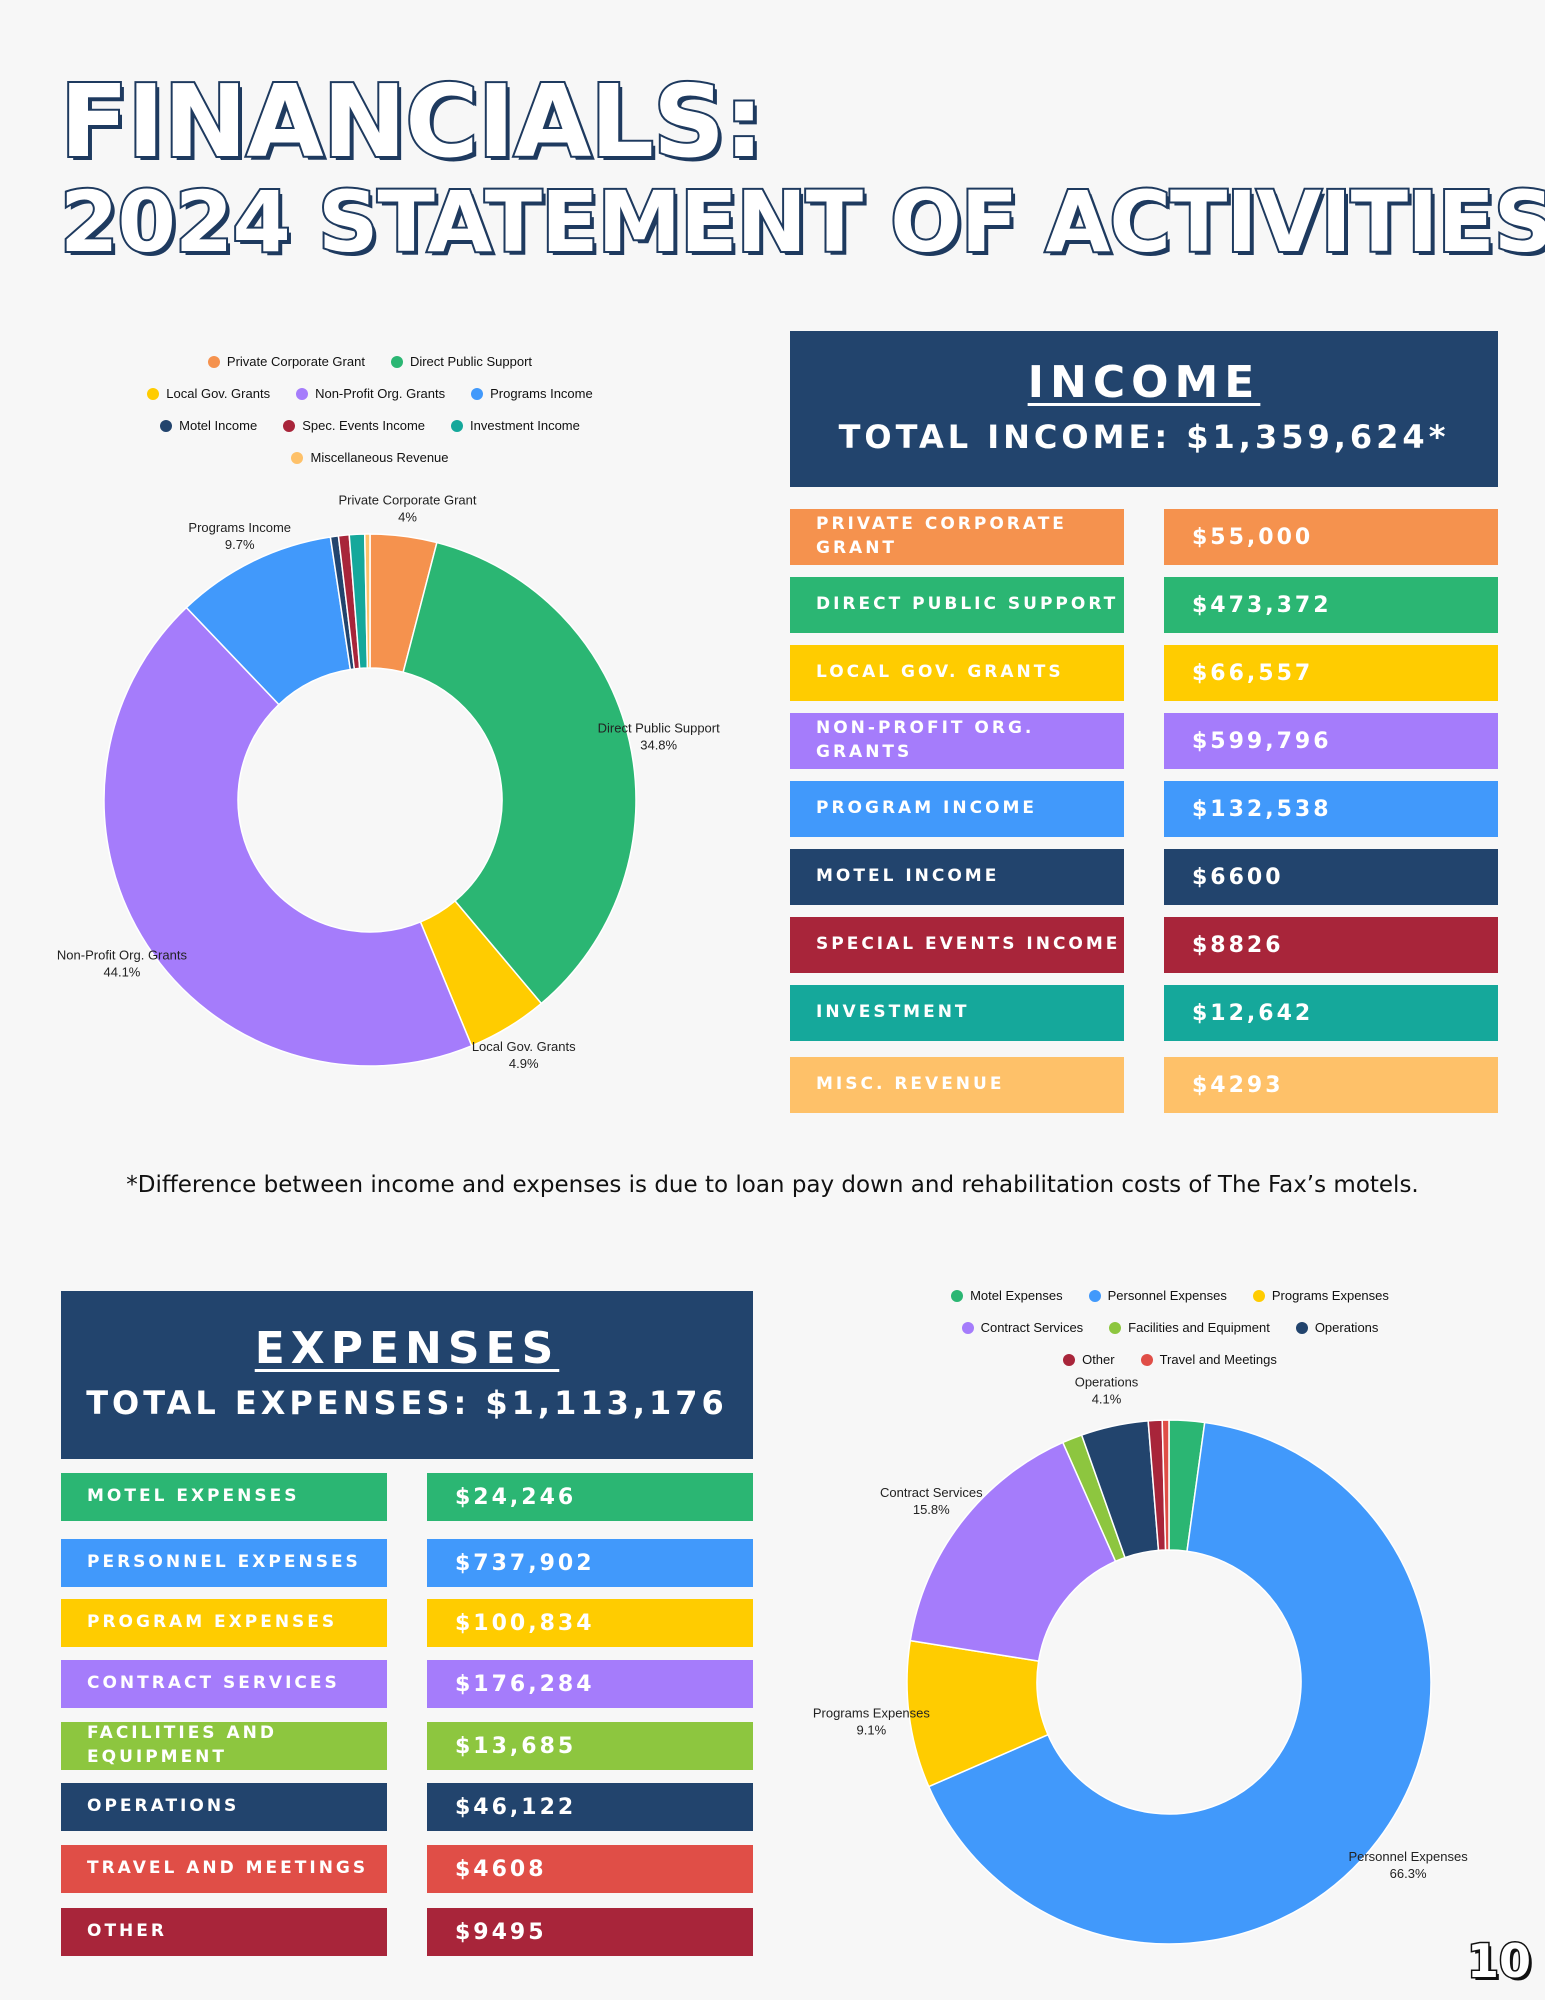 The height and width of the screenshot is (2000, 1545). I want to click on legend-item-personnel-expenses: Personnel Expenses, so click(1157, 1295).